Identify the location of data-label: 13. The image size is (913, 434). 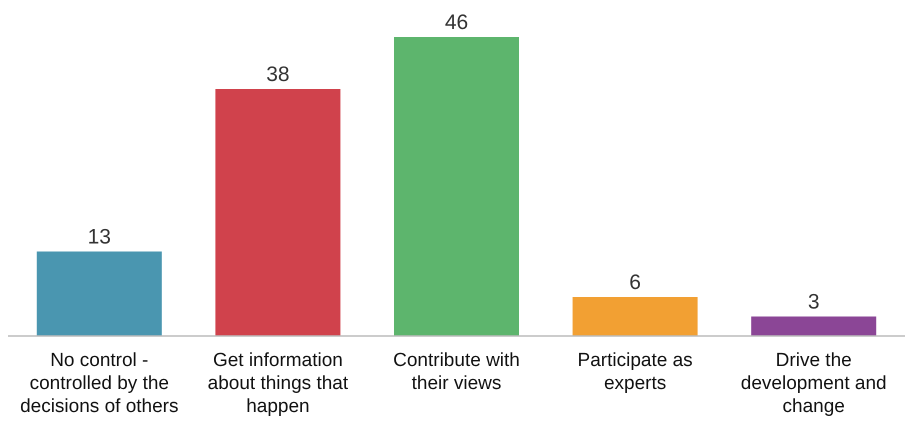
(99, 237).